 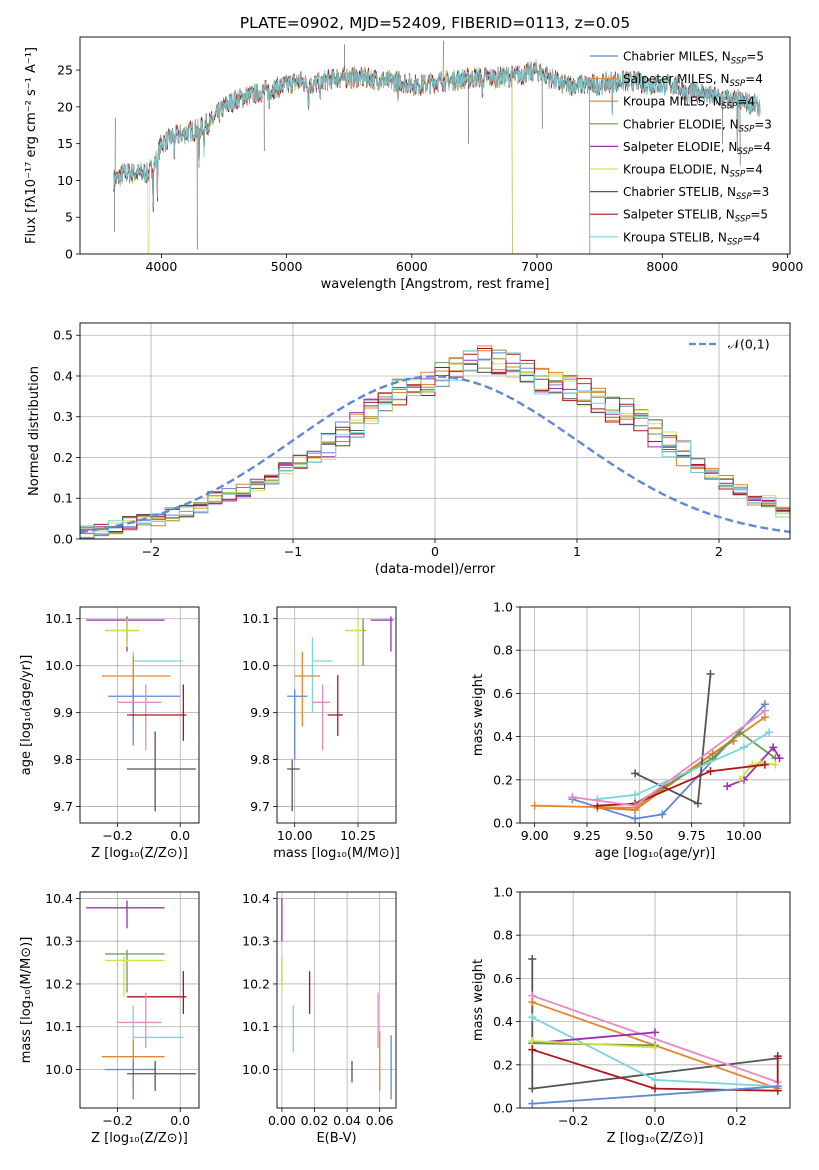 What do you see at coordinates (749, 344) in the screenshot?
I see `legend-normal-label: 𝒩(0,1)` at bounding box center [749, 344].